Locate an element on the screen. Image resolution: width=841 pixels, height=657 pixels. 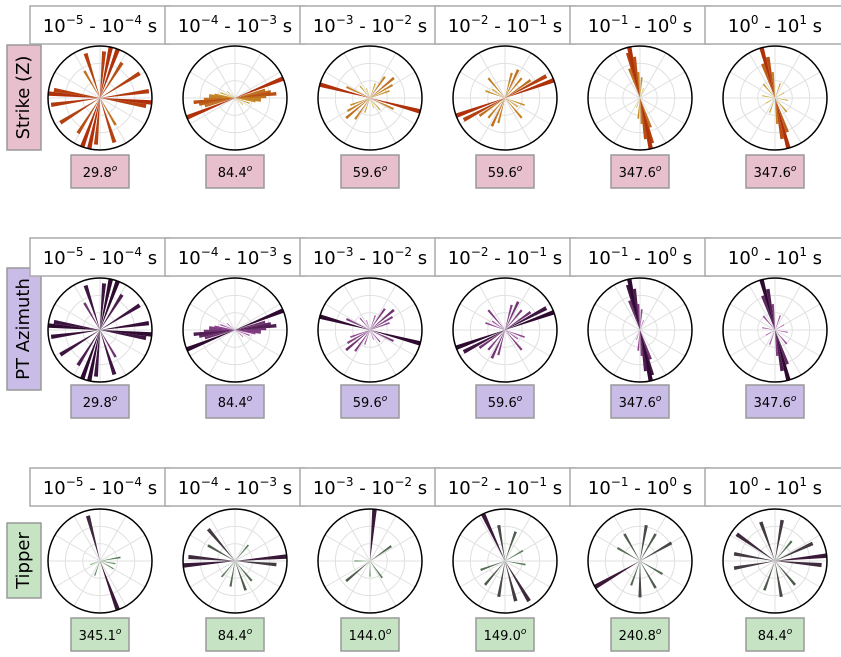
exponent: −3 is located at coordinates (268, 482).